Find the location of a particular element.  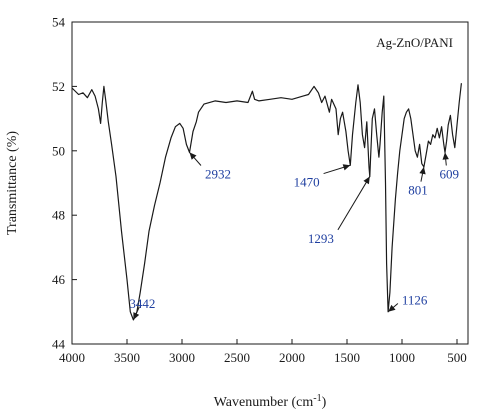

x-tick-label: 500 is located at coordinates (457, 357).